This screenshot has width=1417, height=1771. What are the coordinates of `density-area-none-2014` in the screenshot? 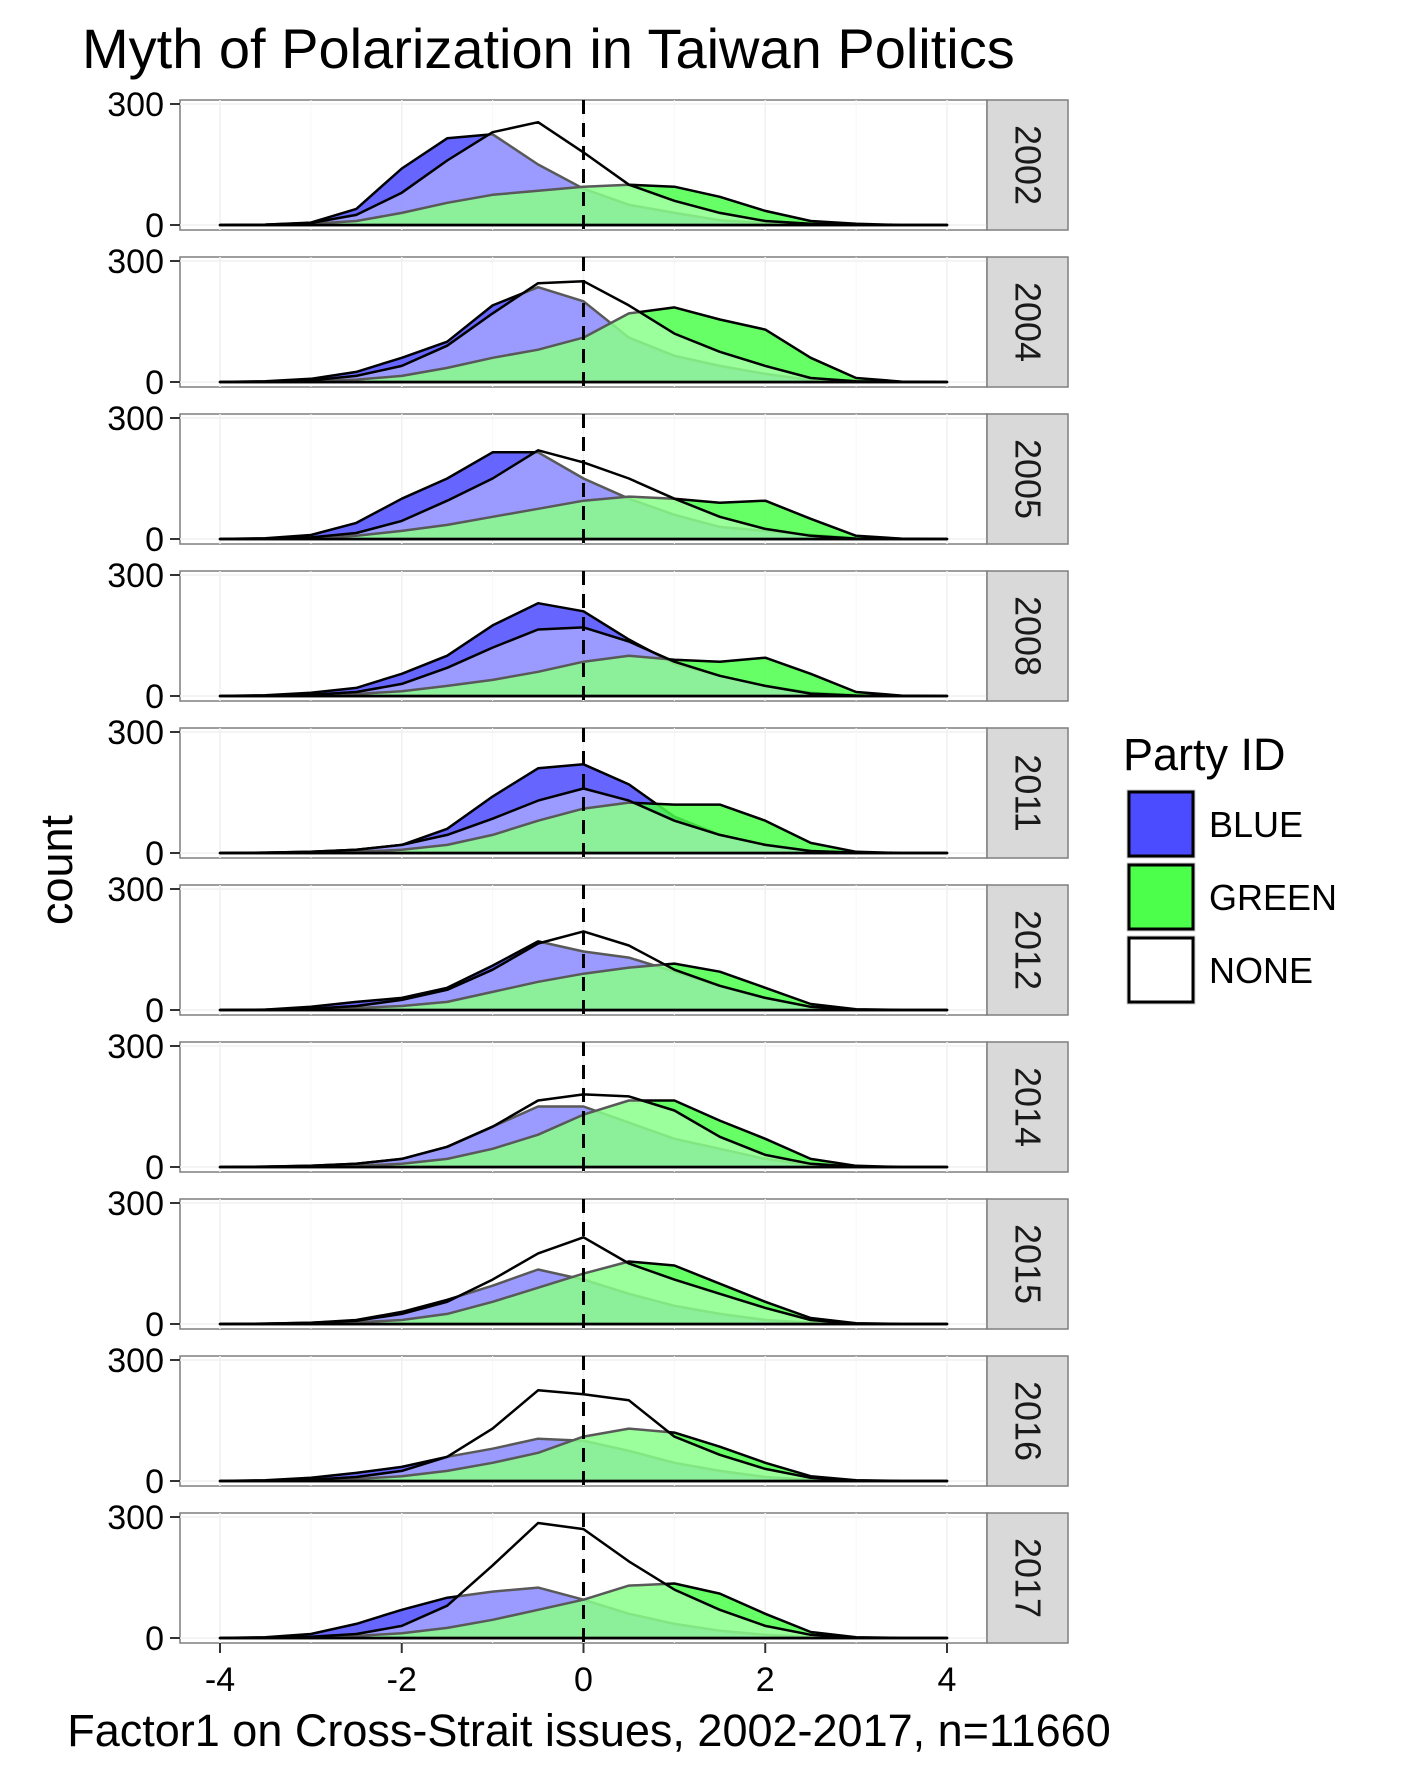 It's located at (583, 1131).